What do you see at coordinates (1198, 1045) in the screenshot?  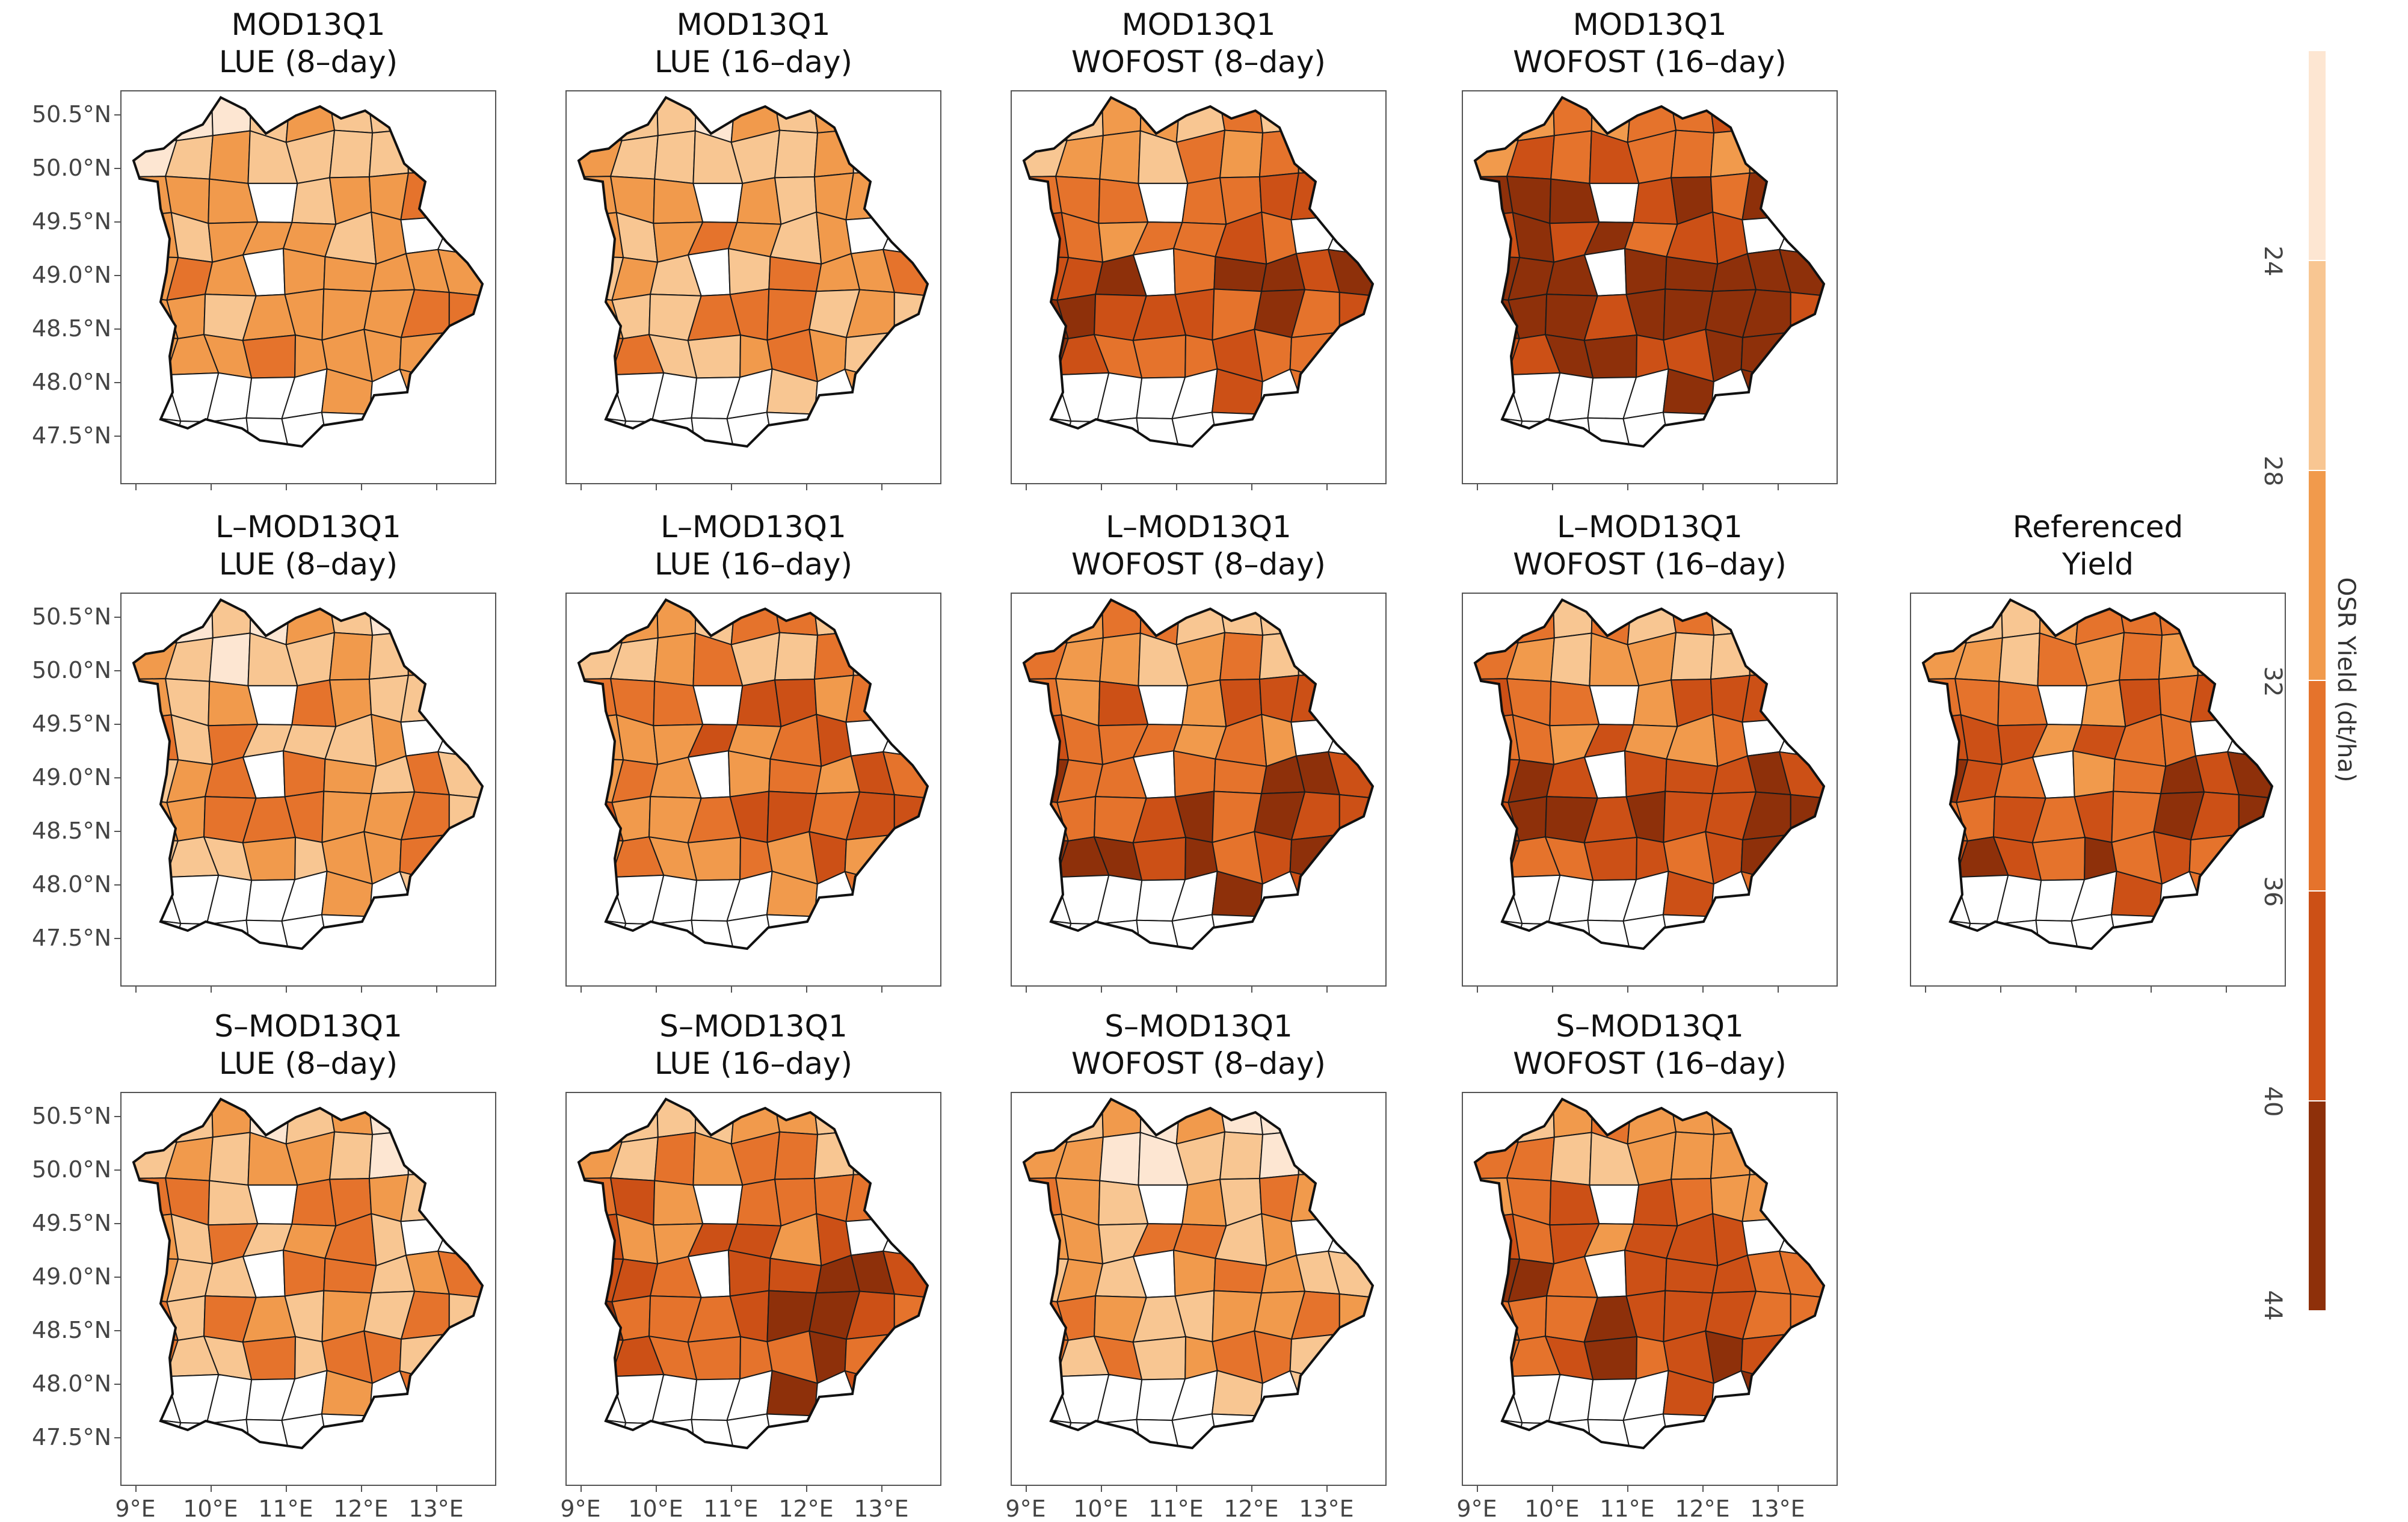 I see `panel-title: S–MOD13Q1 WOFOST (8–day)` at bounding box center [1198, 1045].